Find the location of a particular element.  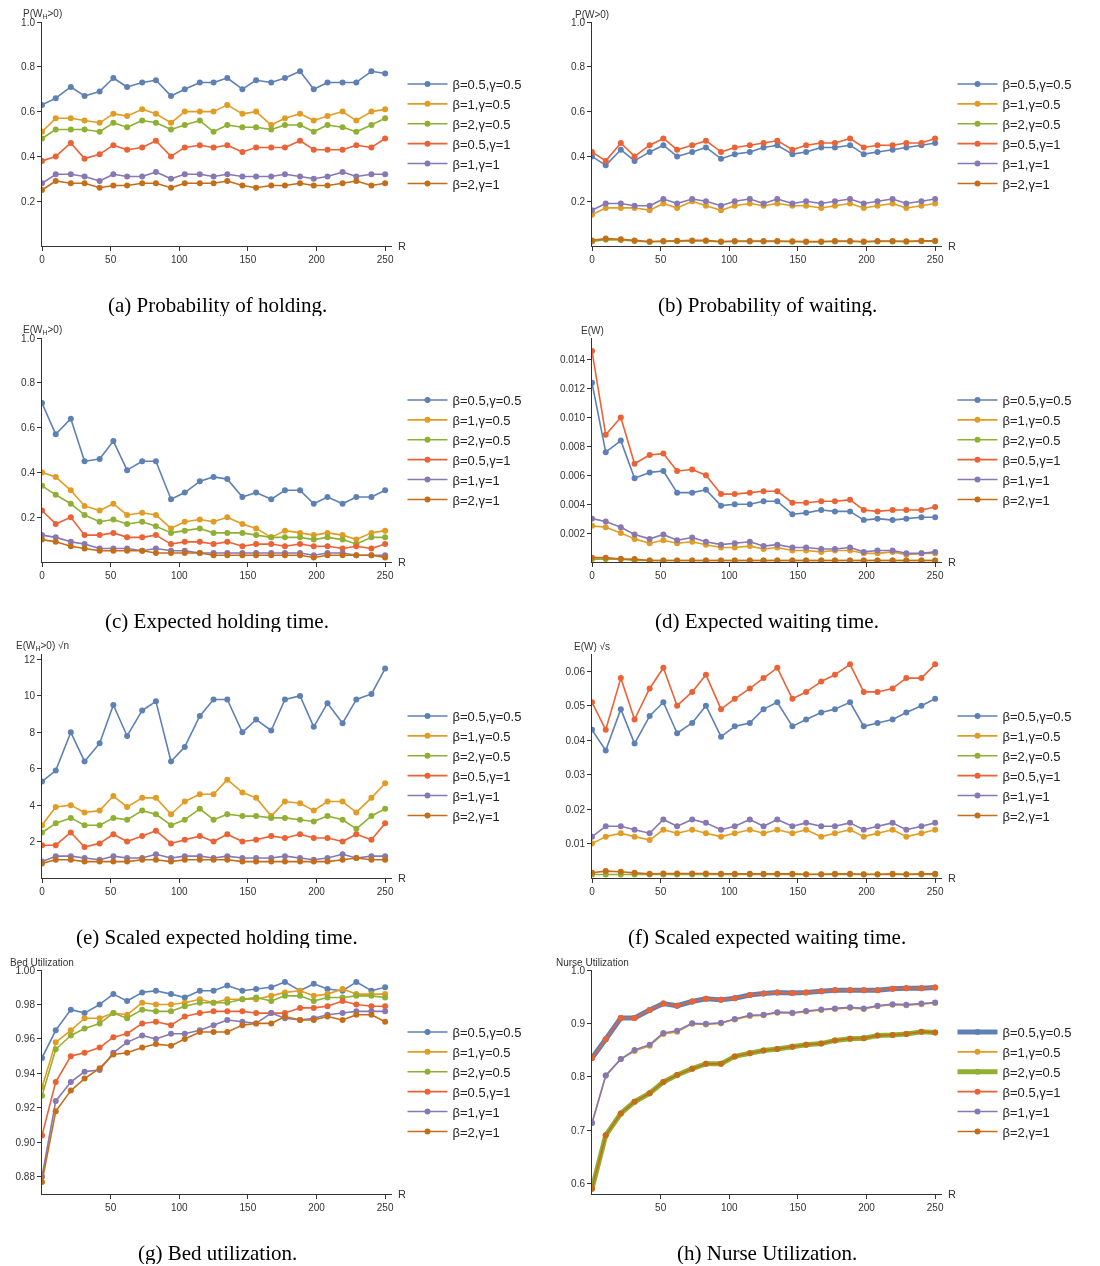

y-tick-label: 0.96 is located at coordinates (25, 1039).